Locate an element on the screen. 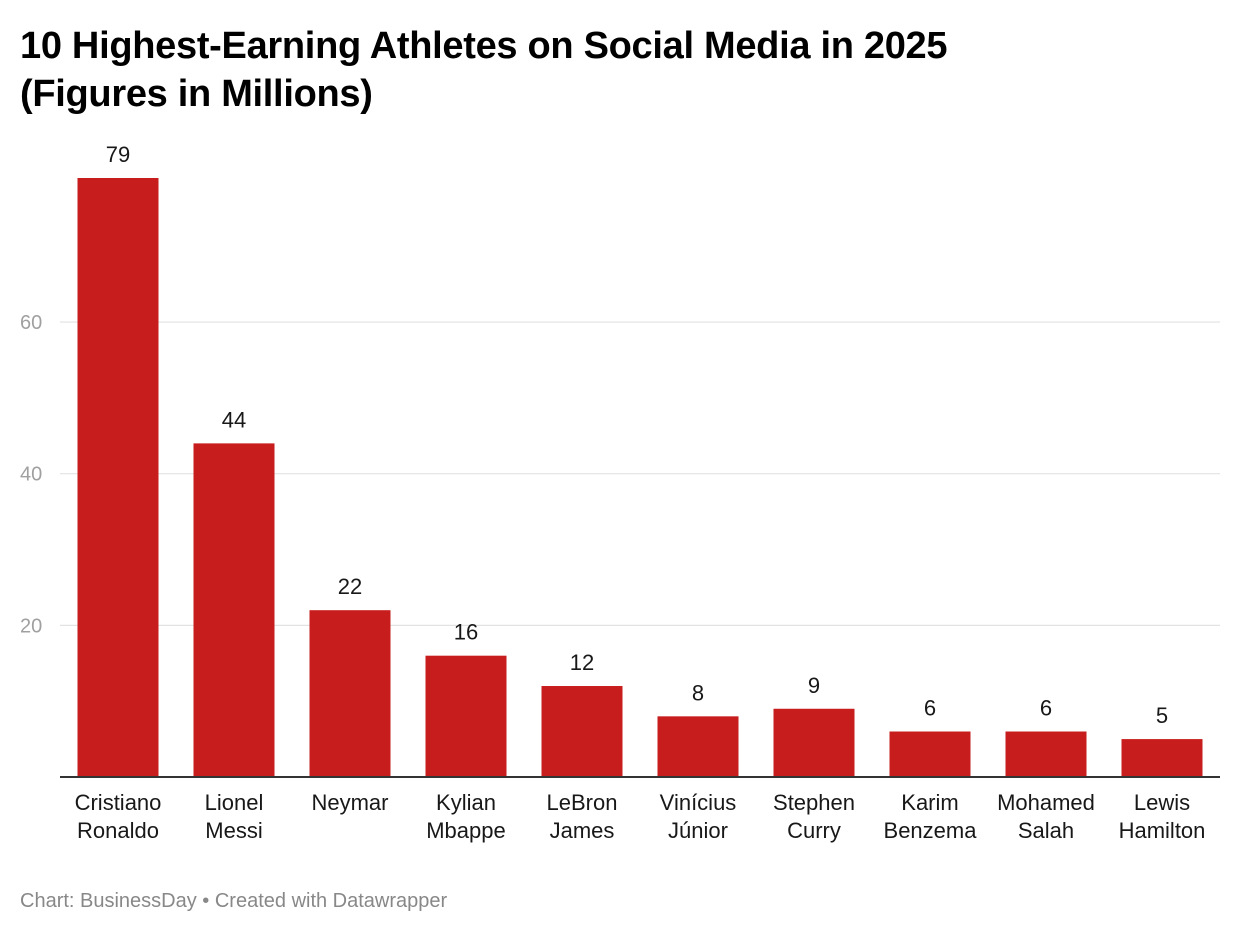 The height and width of the screenshot is (936, 1240). category-label-5: LeBron James is located at coordinates (582, 816).